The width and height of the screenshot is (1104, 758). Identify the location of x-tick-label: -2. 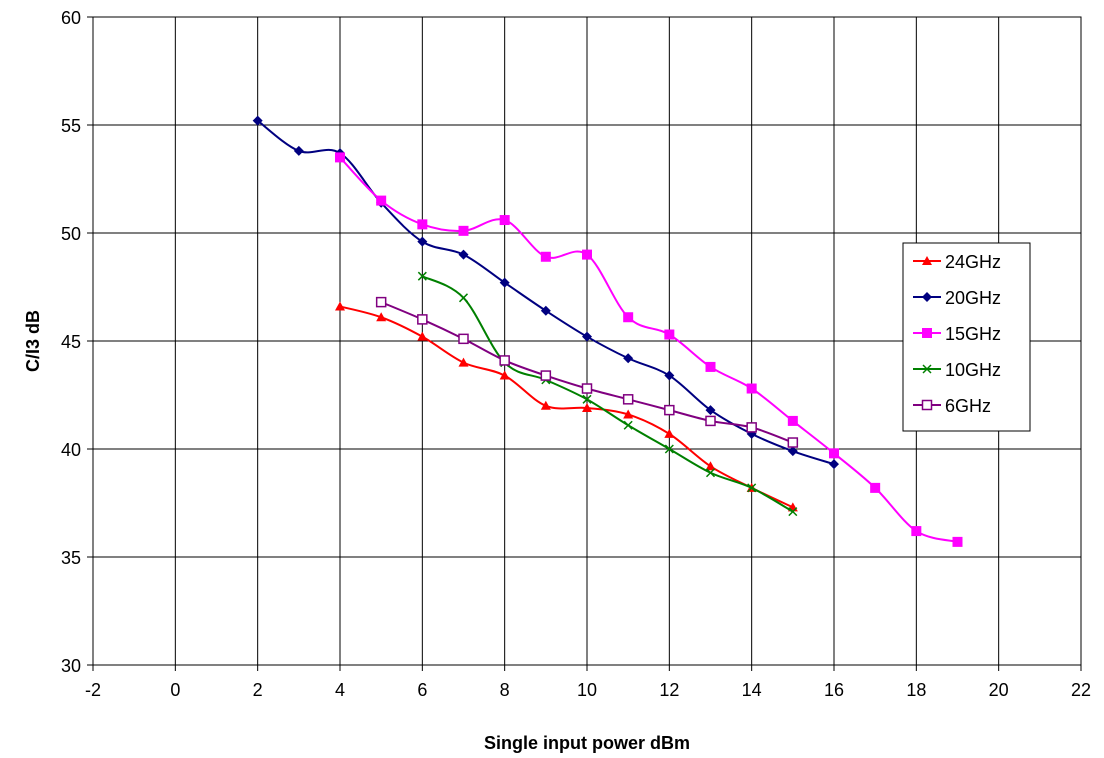
(93, 690).